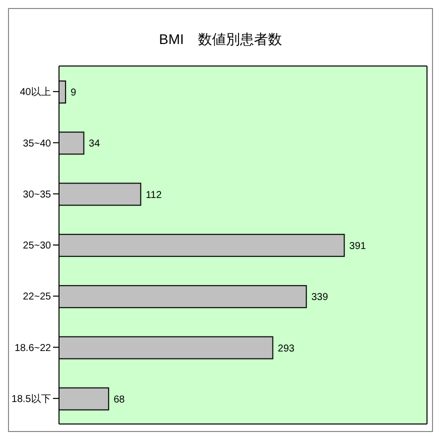 This screenshot has width=441, height=440. What do you see at coordinates (94, 144) in the screenshot?
I see `data-label: 34` at bounding box center [94, 144].